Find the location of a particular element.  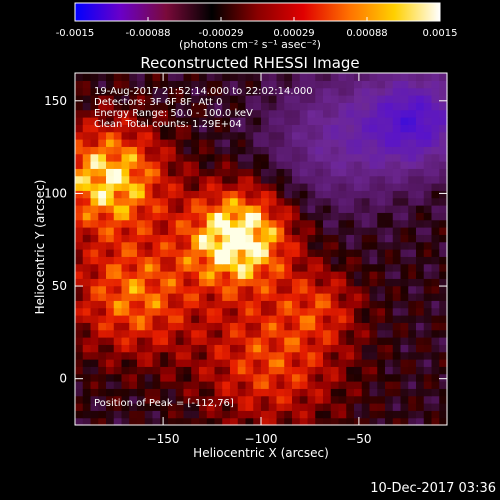

timestamp: 10-Dec-2017 03:36 is located at coordinates (433, 488).